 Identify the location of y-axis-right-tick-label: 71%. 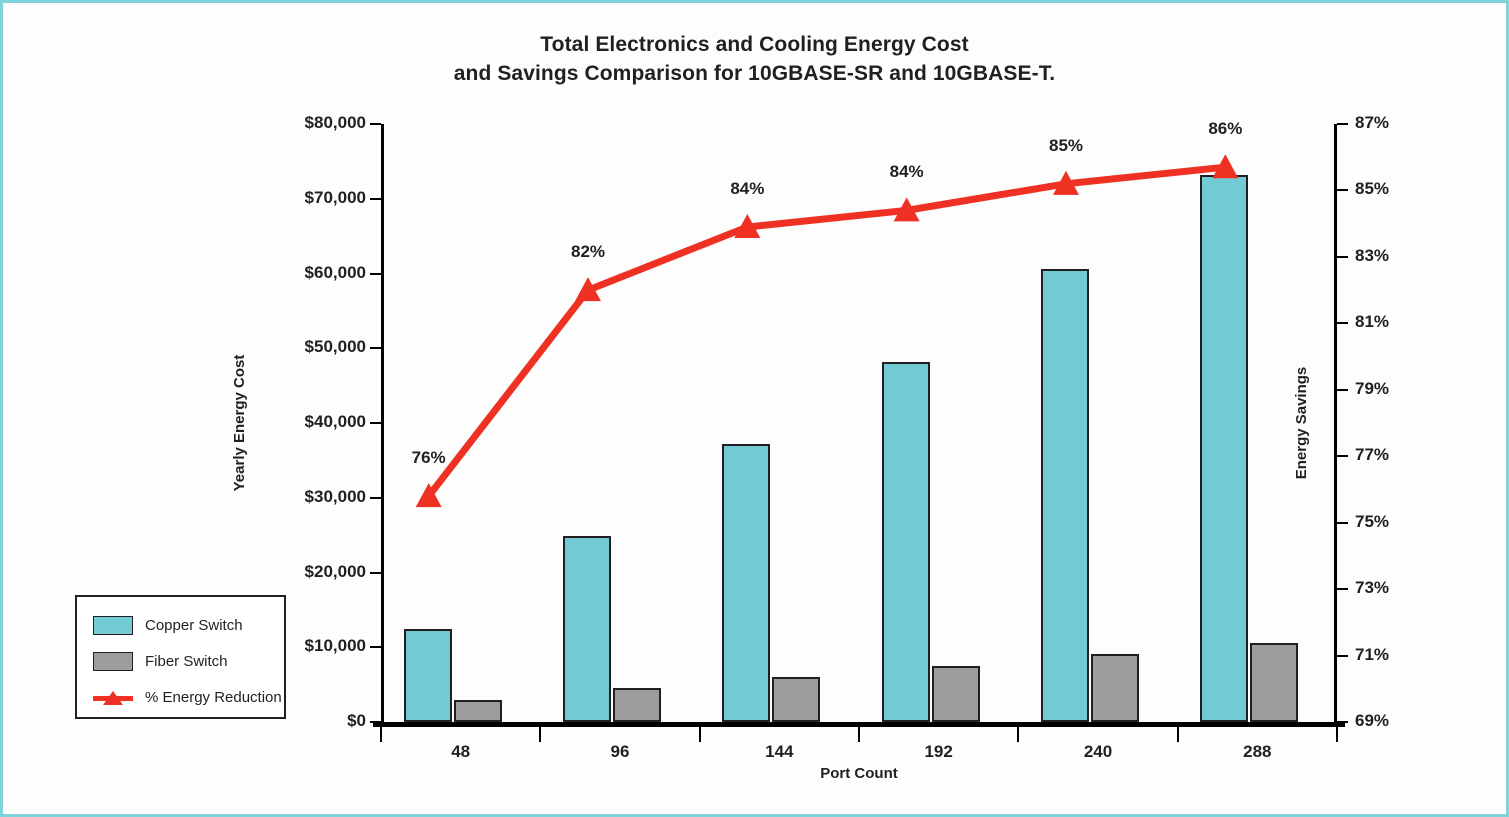
(1372, 654).